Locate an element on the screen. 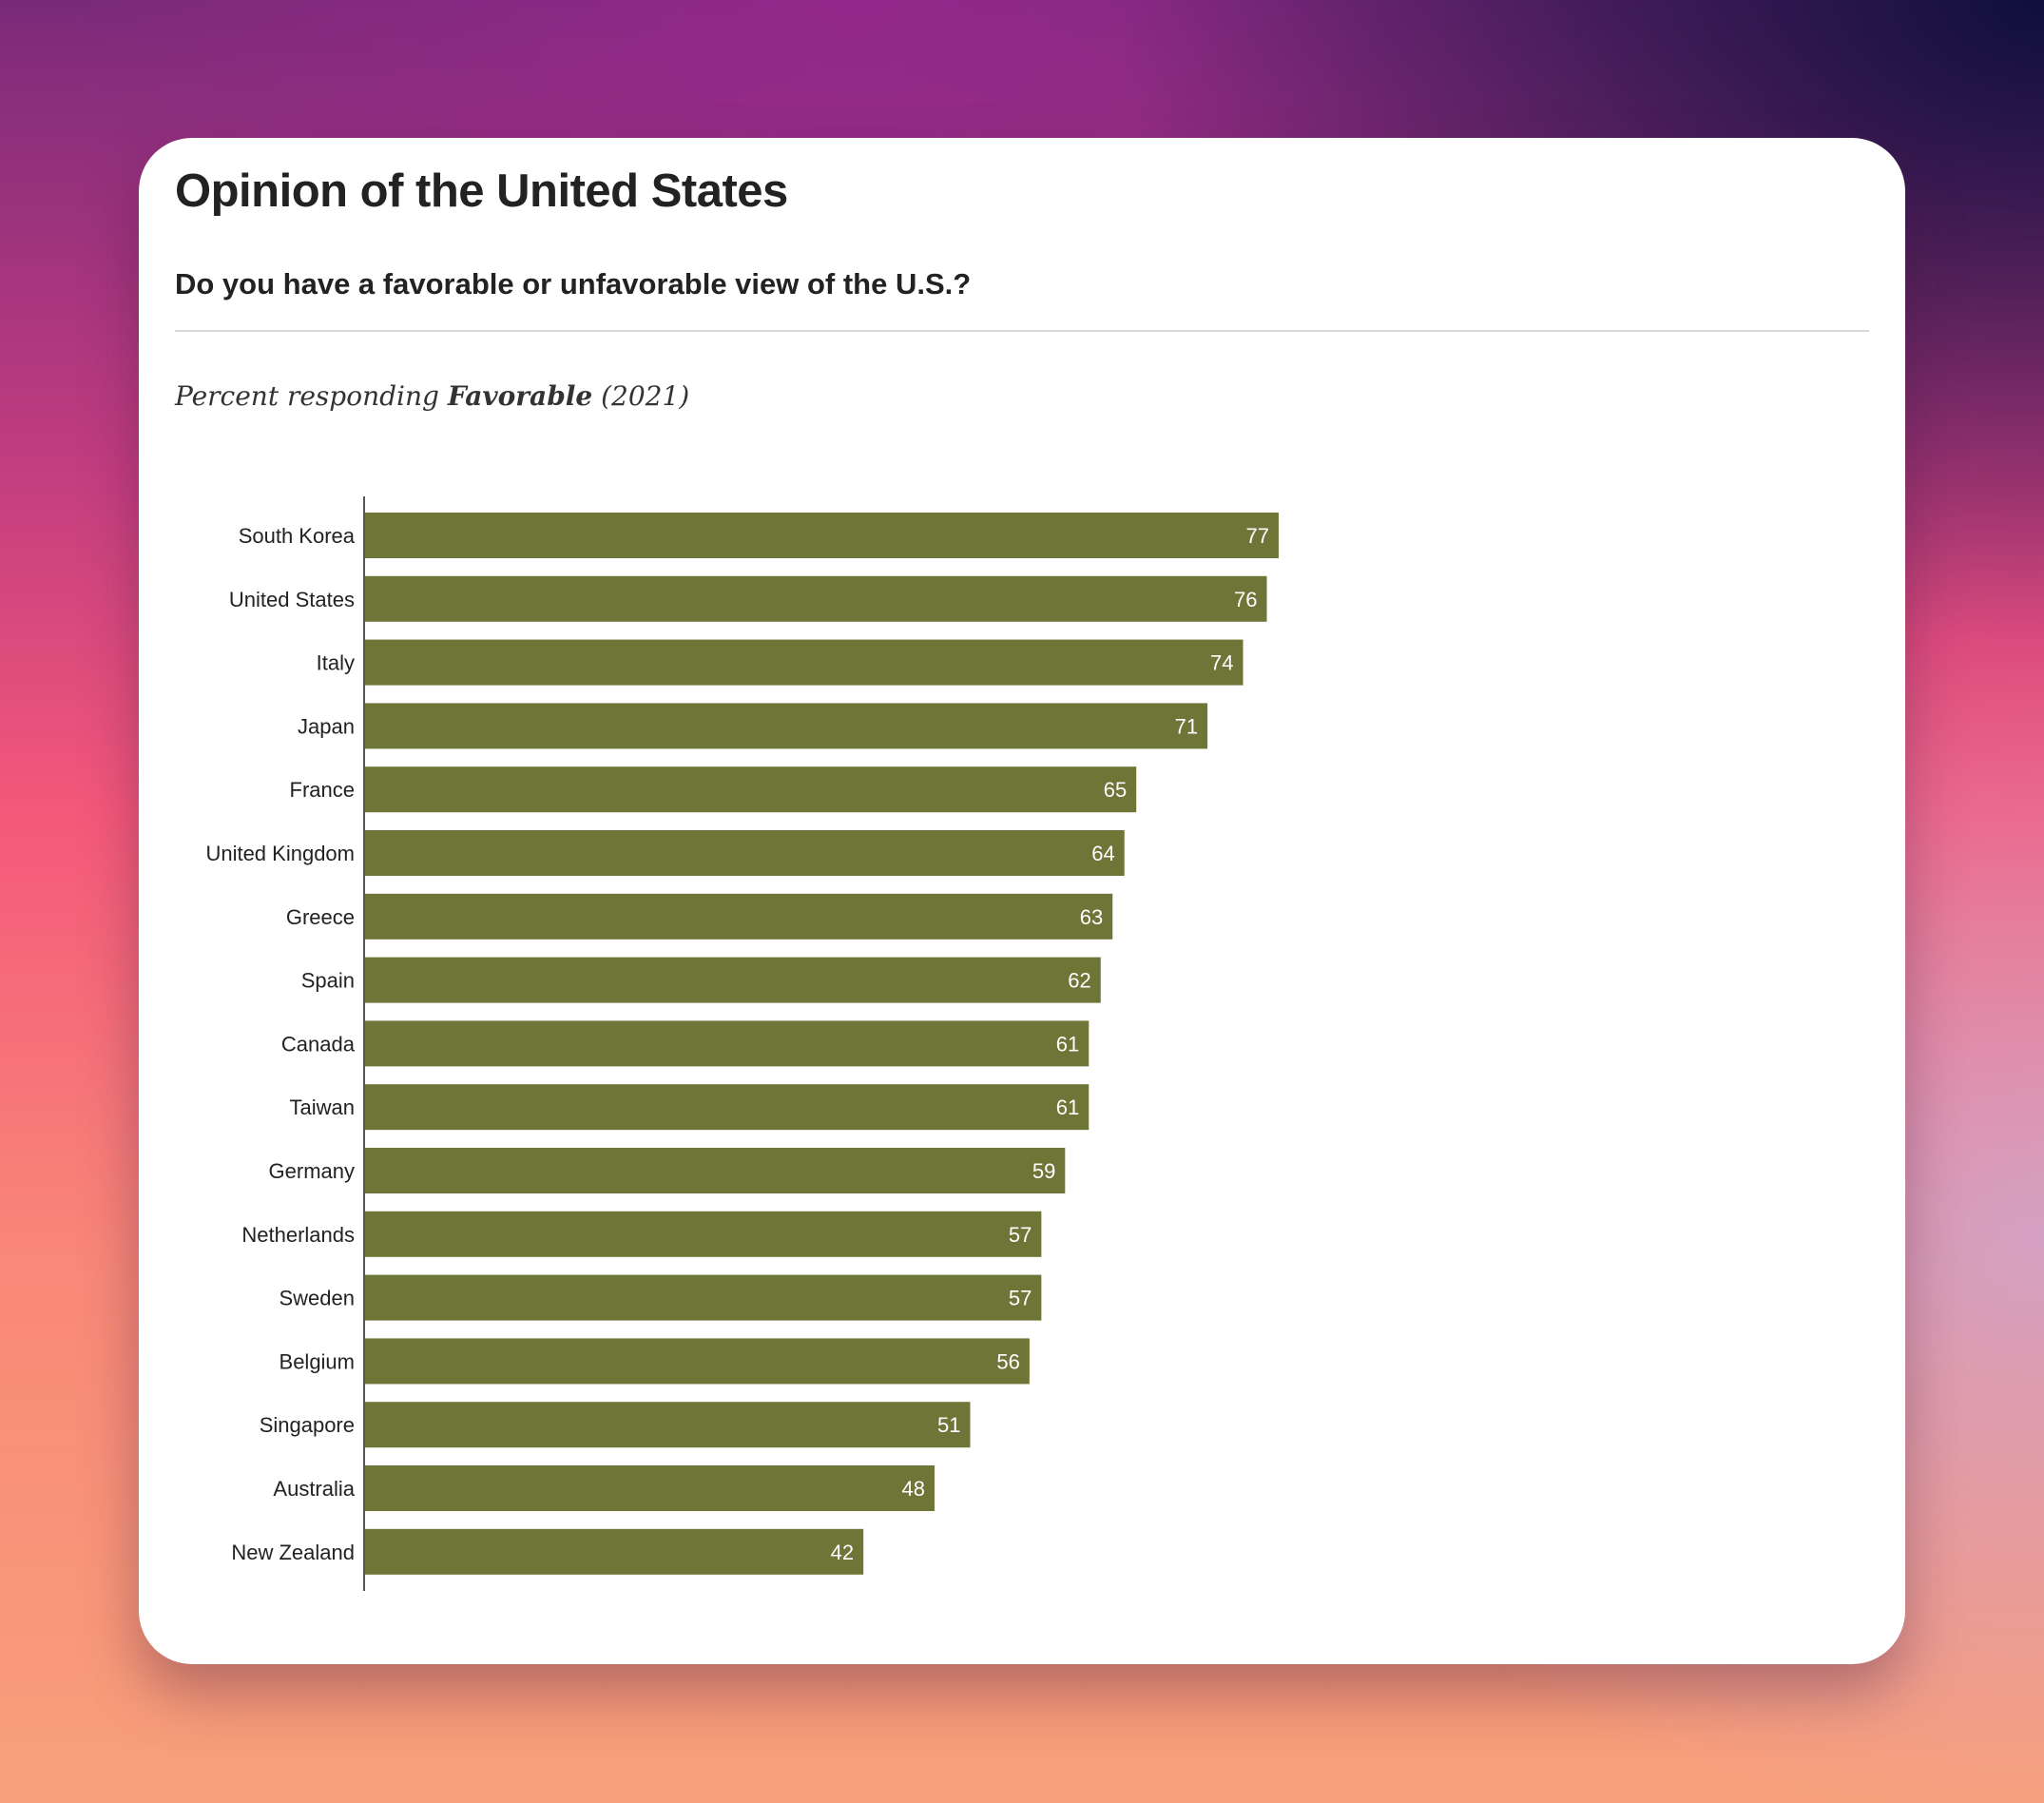  category-label: Belgium is located at coordinates (318, 1361).